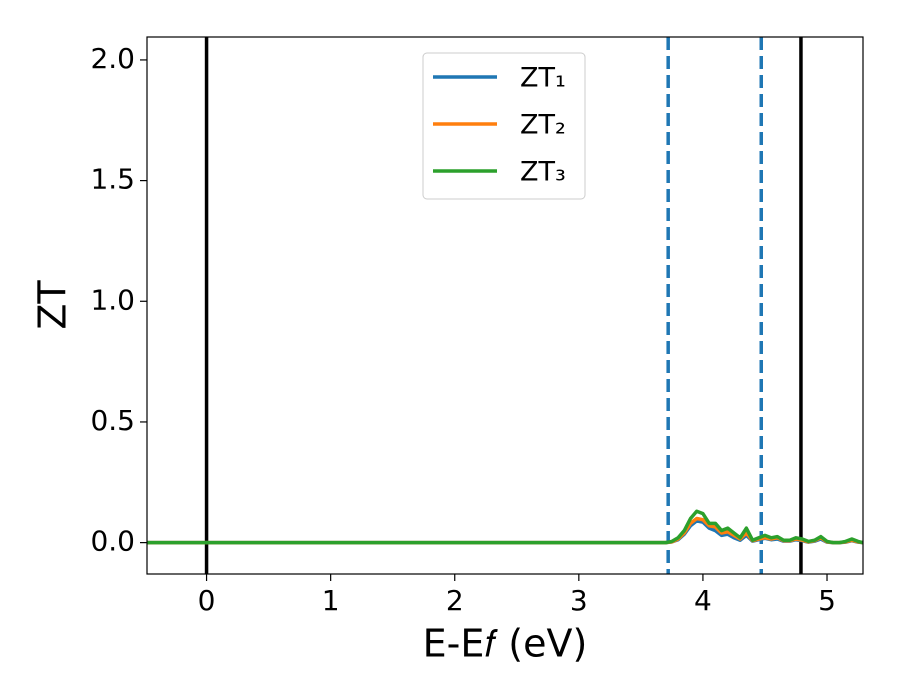  Describe the element at coordinates (505, 644) in the screenshot. I see `x-axis-label: E-E𝑓 (eV)` at that location.